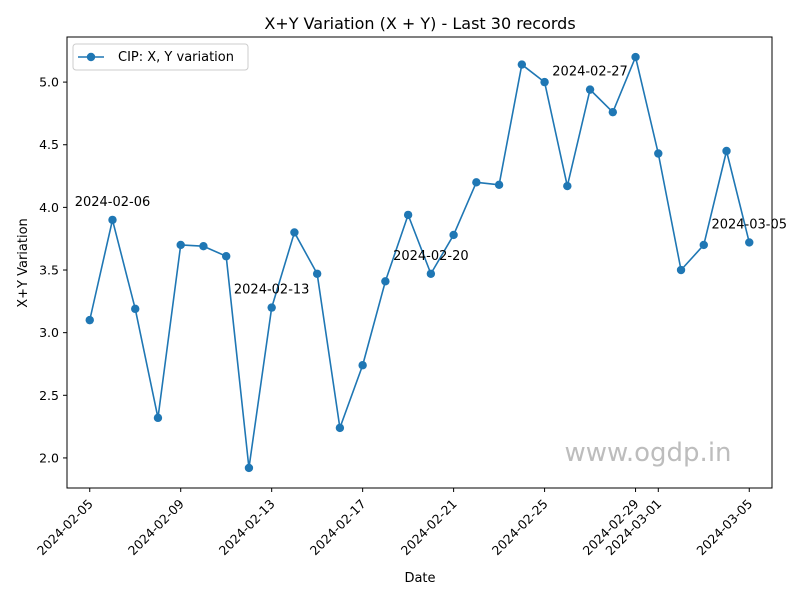  Describe the element at coordinates (49, 332) in the screenshot. I see `y-tick-label: 3.0` at that location.